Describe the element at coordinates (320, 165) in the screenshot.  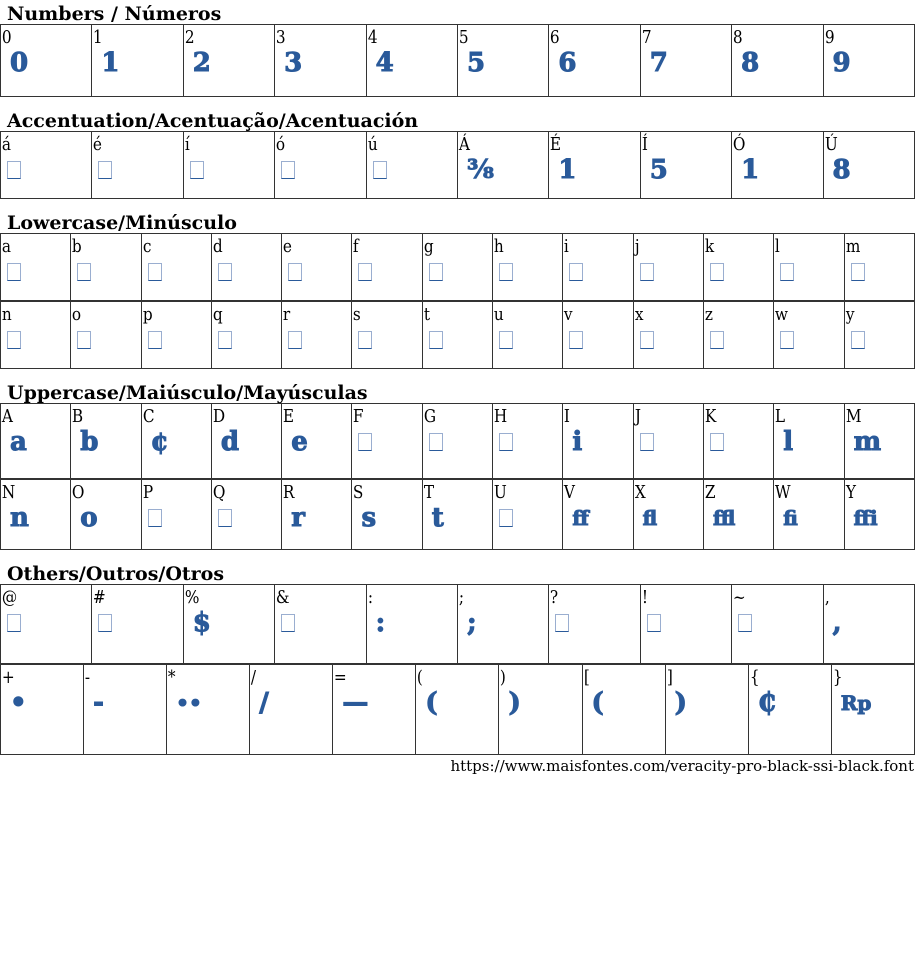
I see `glyph-cell: ó` at that location.